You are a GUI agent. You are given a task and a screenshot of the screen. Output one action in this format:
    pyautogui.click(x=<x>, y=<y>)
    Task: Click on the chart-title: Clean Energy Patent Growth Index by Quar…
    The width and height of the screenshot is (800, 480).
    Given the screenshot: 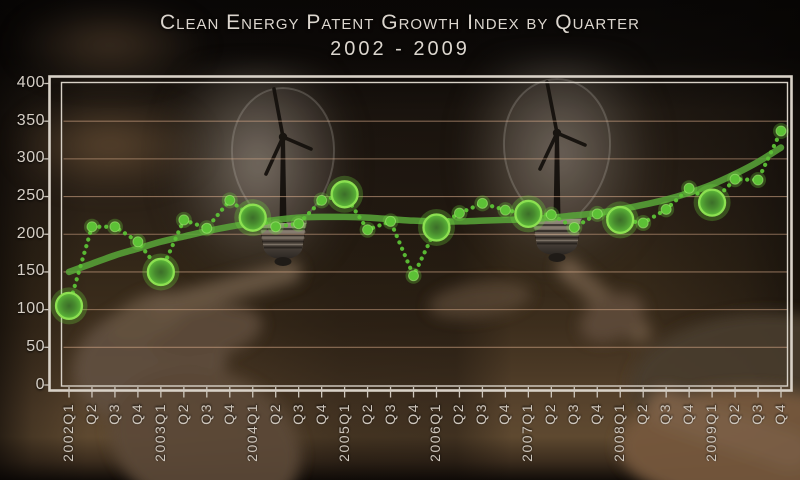 What is the action you would take?
    pyautogui.click(x=399, y=22)
    